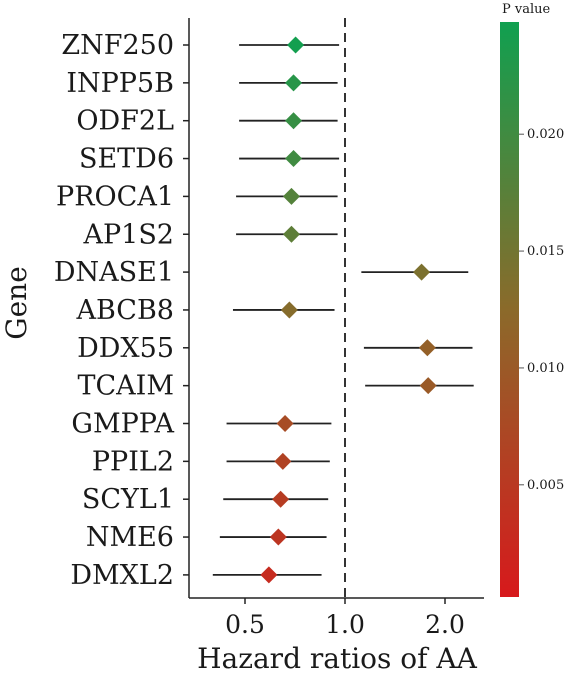 Image resolution: width=565 pixels, height=682 pixels. Describe the element at coordinates (206, 537) in the screenshot. I see `forest-row: NME6` at that location.